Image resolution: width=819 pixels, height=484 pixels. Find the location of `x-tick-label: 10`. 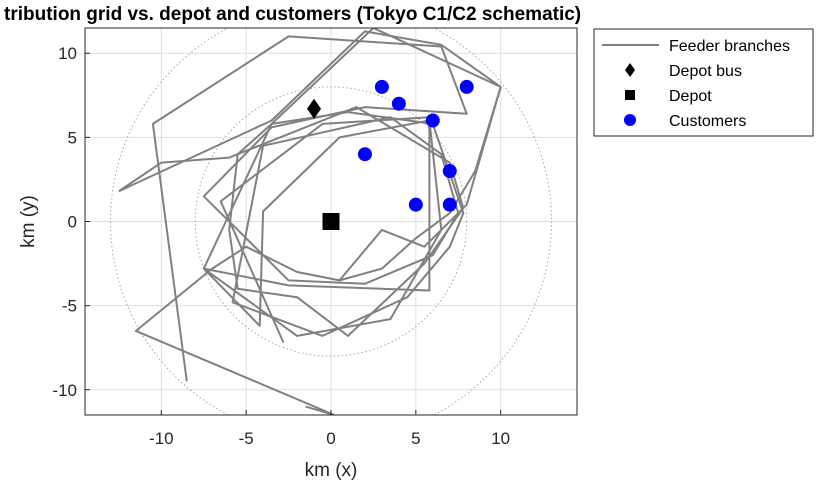

x-tick-label: 10 is located at coordinates (500, 438).